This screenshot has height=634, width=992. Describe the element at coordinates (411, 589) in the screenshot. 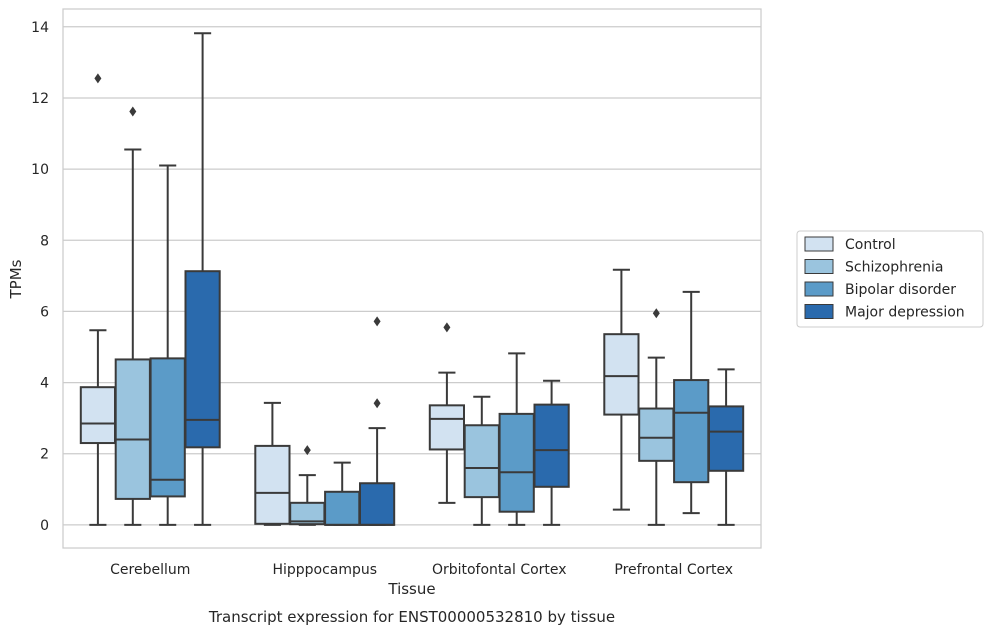

I see `x-axis-label: Tissue` at that location.